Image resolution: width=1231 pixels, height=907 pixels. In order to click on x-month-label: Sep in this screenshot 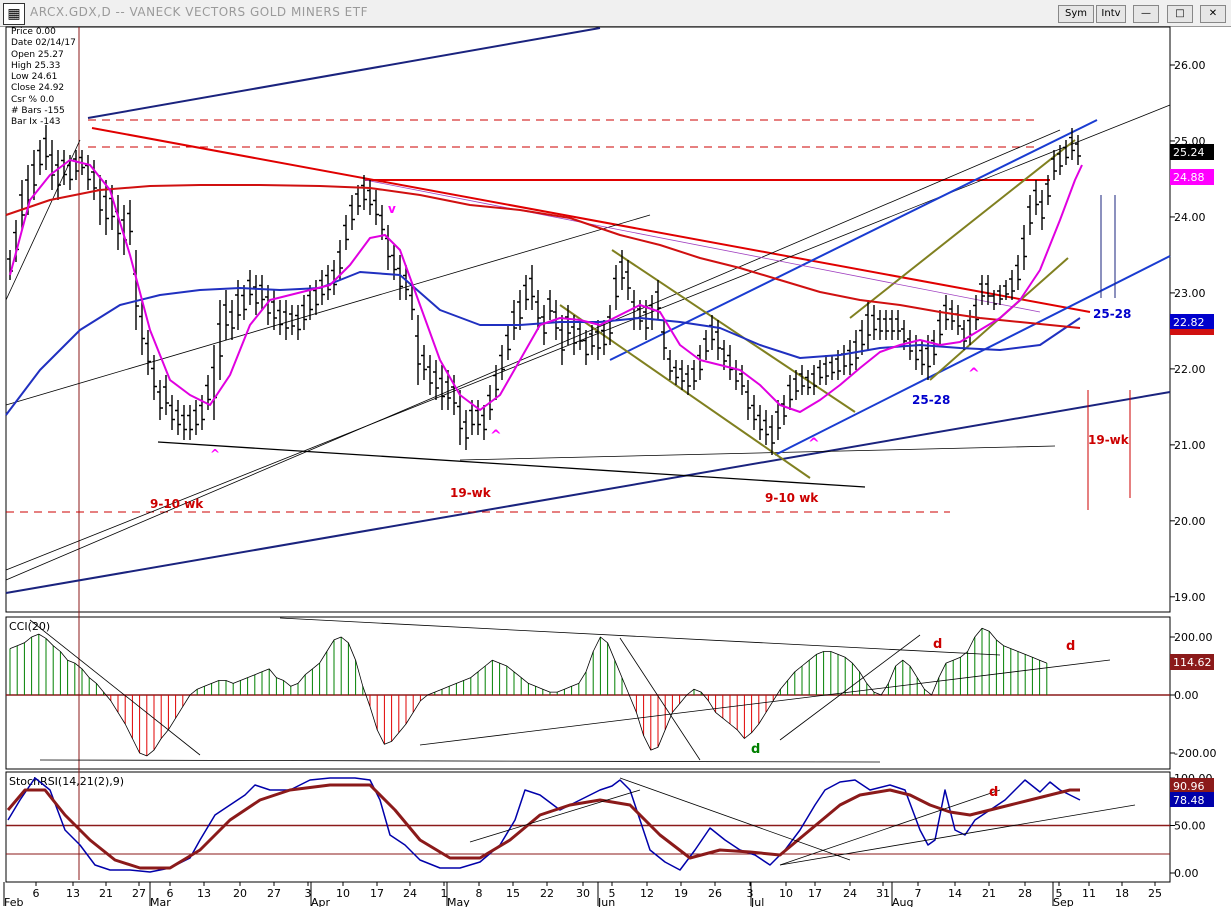, I will do `click(1063, 901)`.